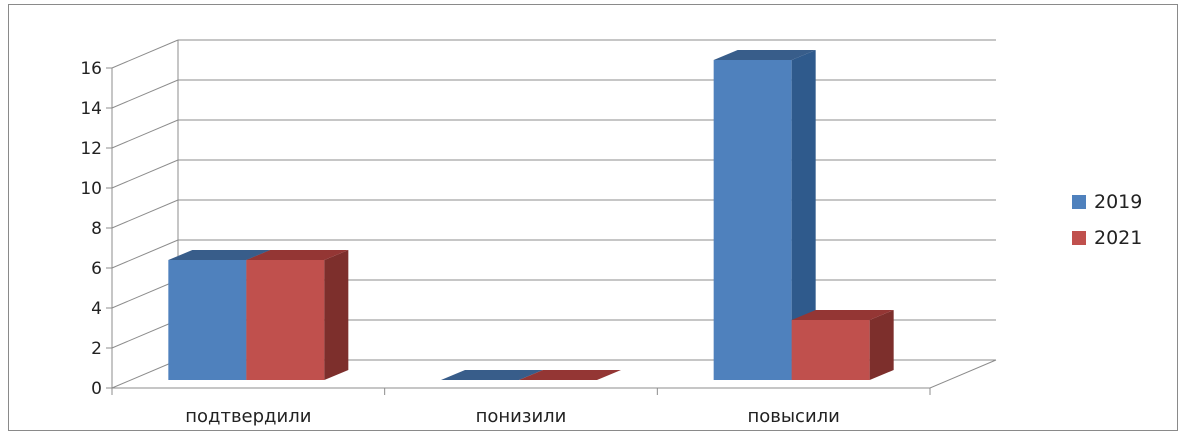 The width and height of the screenshot is (1186, 437). What do you see at coordinates (91, 109) in the screenshot?
I see `y-tick-label: 14` at bounding box center [91, 109].